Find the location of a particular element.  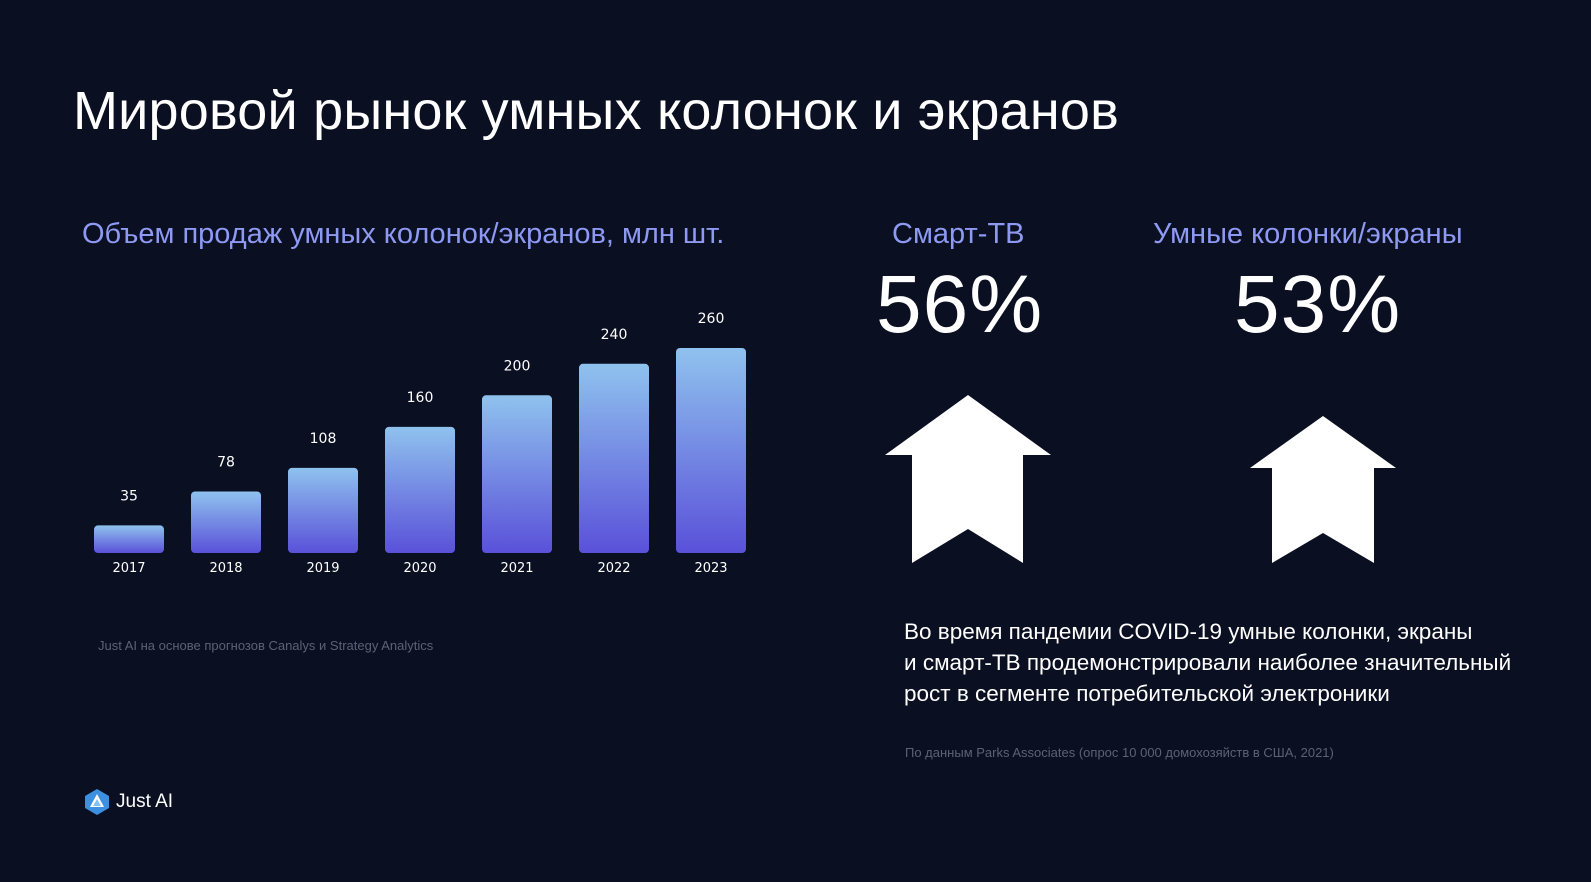

data-label-2018: 78 is located at coordinates (226, 463).